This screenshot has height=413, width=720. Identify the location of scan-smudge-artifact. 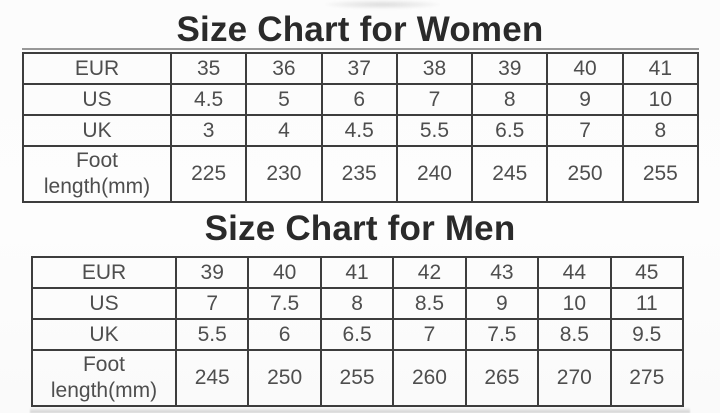
(382, 4).